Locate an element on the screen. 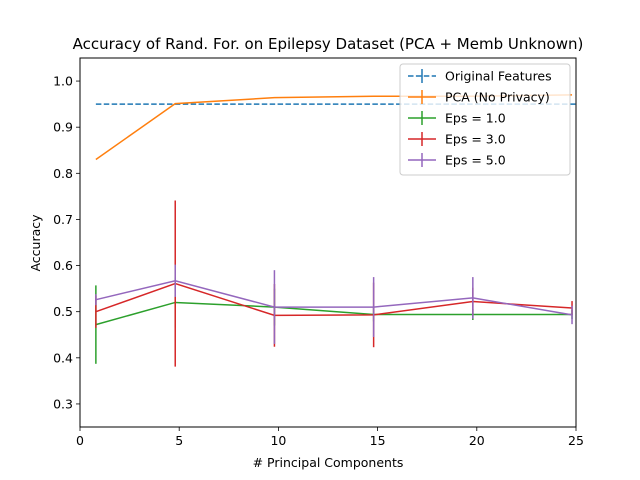 Image resolution: width=640 pixels, height=480 pixels. y-tick-label: 0.3 is located at coordinates (63, 403).